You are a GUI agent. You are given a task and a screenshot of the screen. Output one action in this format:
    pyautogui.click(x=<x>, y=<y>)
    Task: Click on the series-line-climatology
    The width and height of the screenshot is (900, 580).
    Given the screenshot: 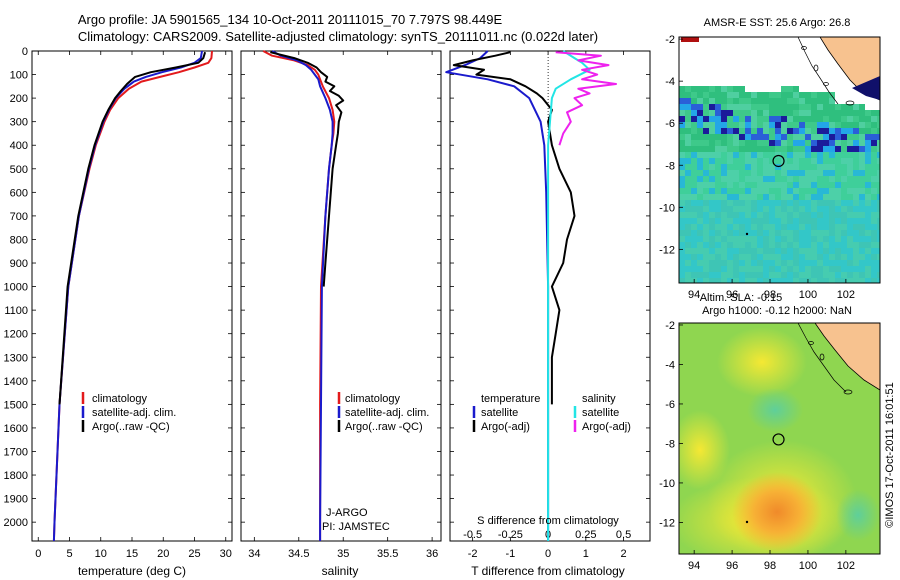 What is the action you would take?
    pyautogui.click(x=299, y=295)
    